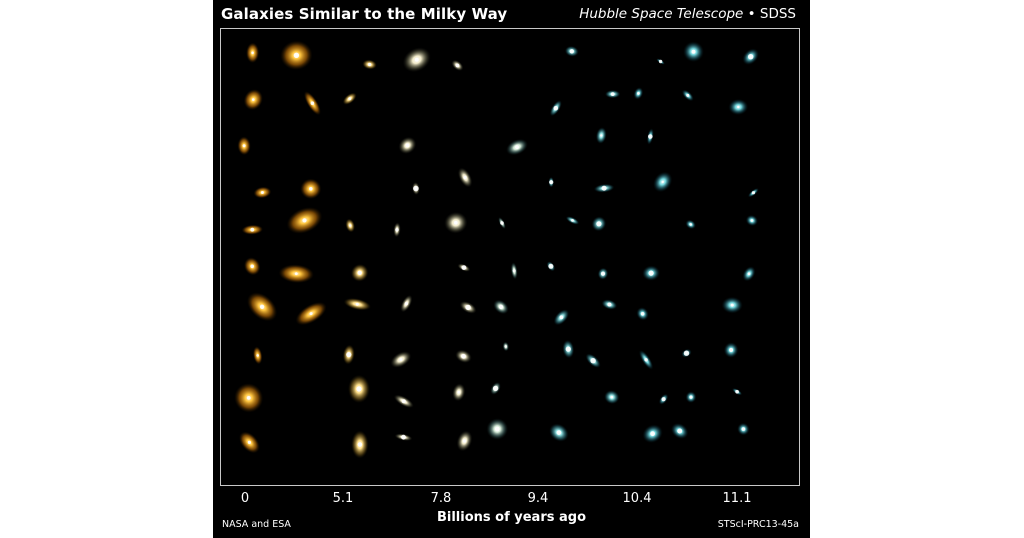 The width and height of the screenshot is (1024, 538). Describe the element at coordinates (637, 498) in the screenshot. I see `x-tick-label: 10.4` at that location.